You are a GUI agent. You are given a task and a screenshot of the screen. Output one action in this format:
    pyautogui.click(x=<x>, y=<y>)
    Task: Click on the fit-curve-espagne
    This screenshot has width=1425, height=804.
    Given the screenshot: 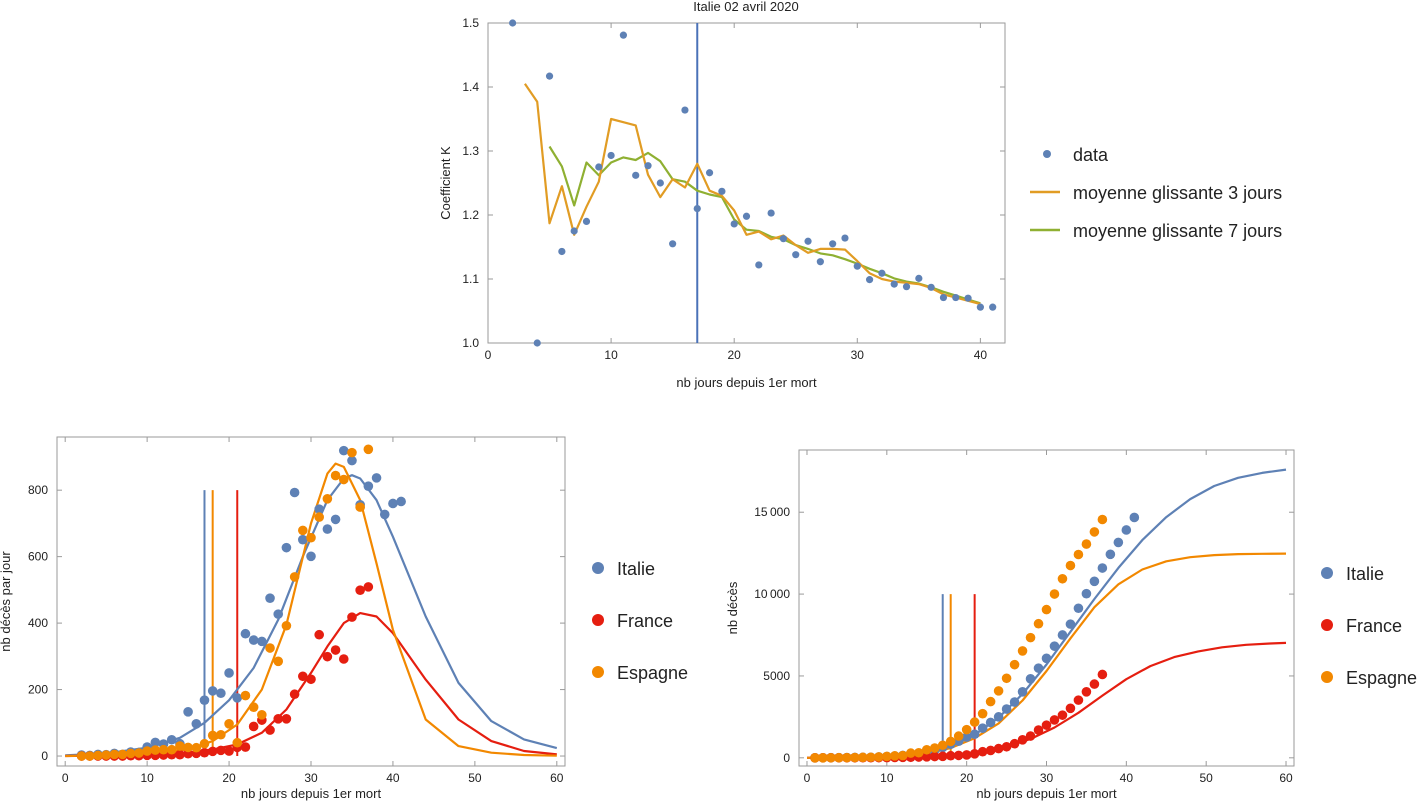 What is the action you would take?
    pyautogui.click(x=311, y=610)
    